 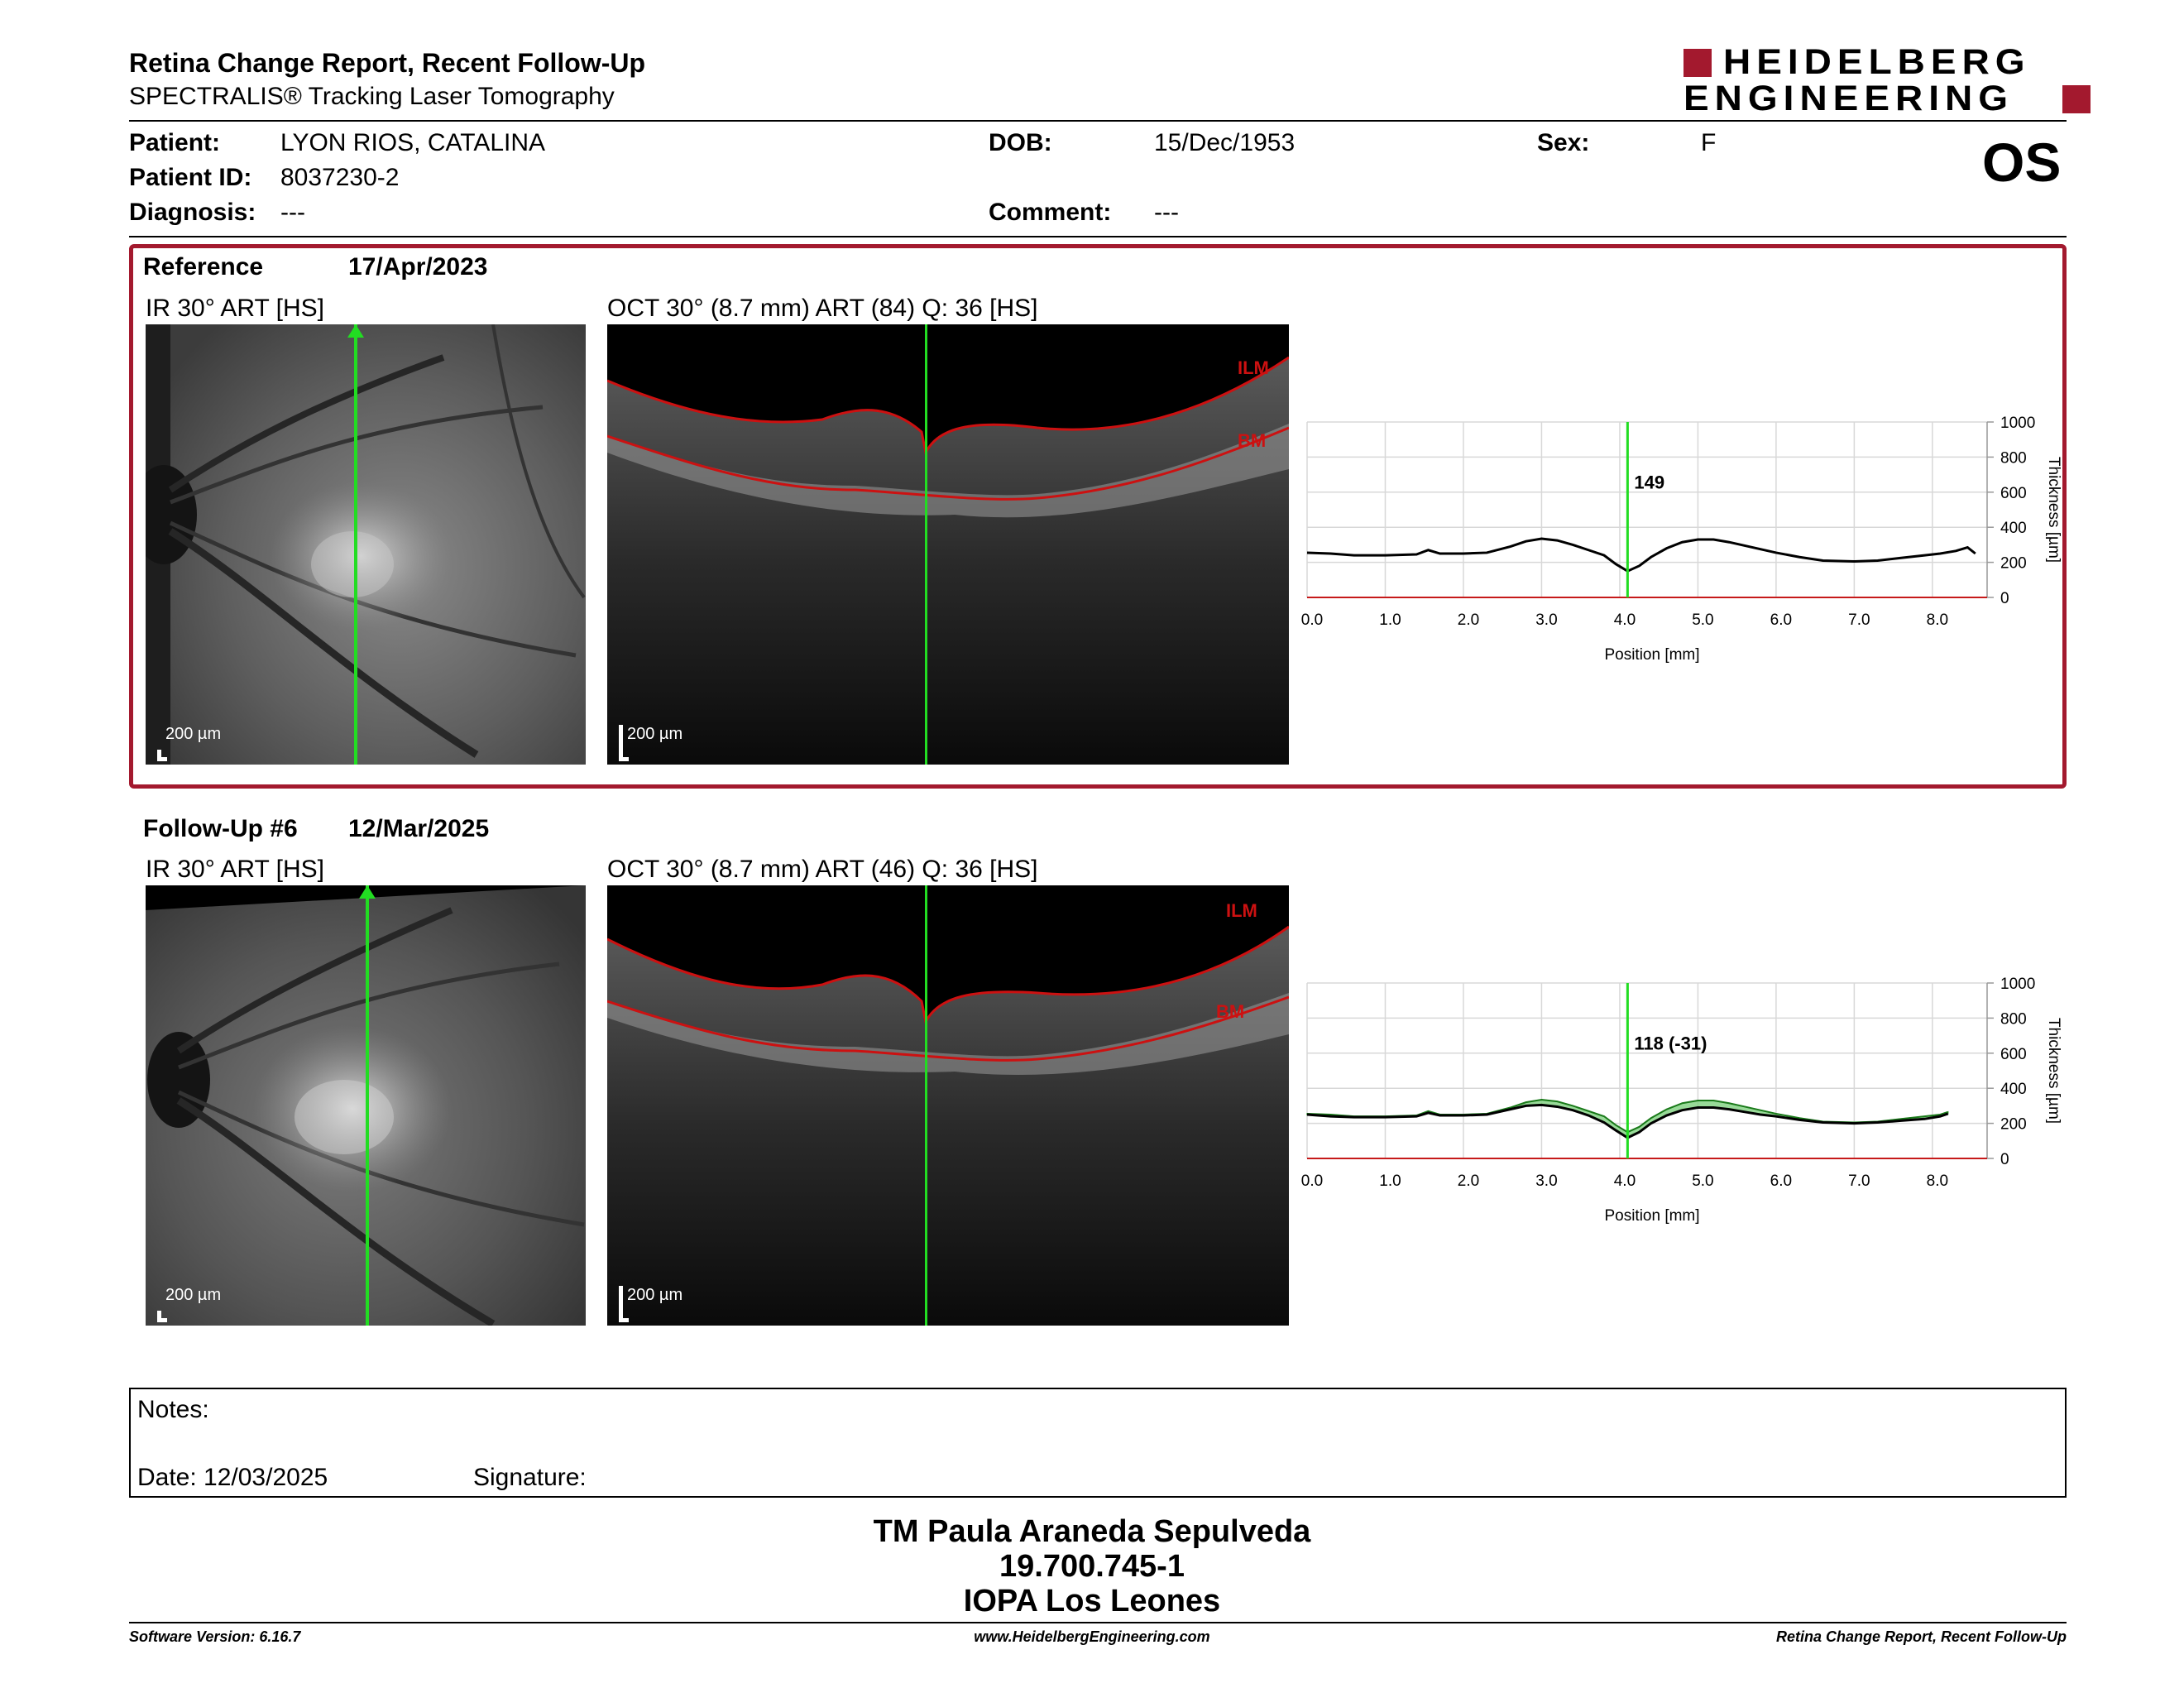 I want to click on sex-label: Sex:, so click(x=1563, y=142).